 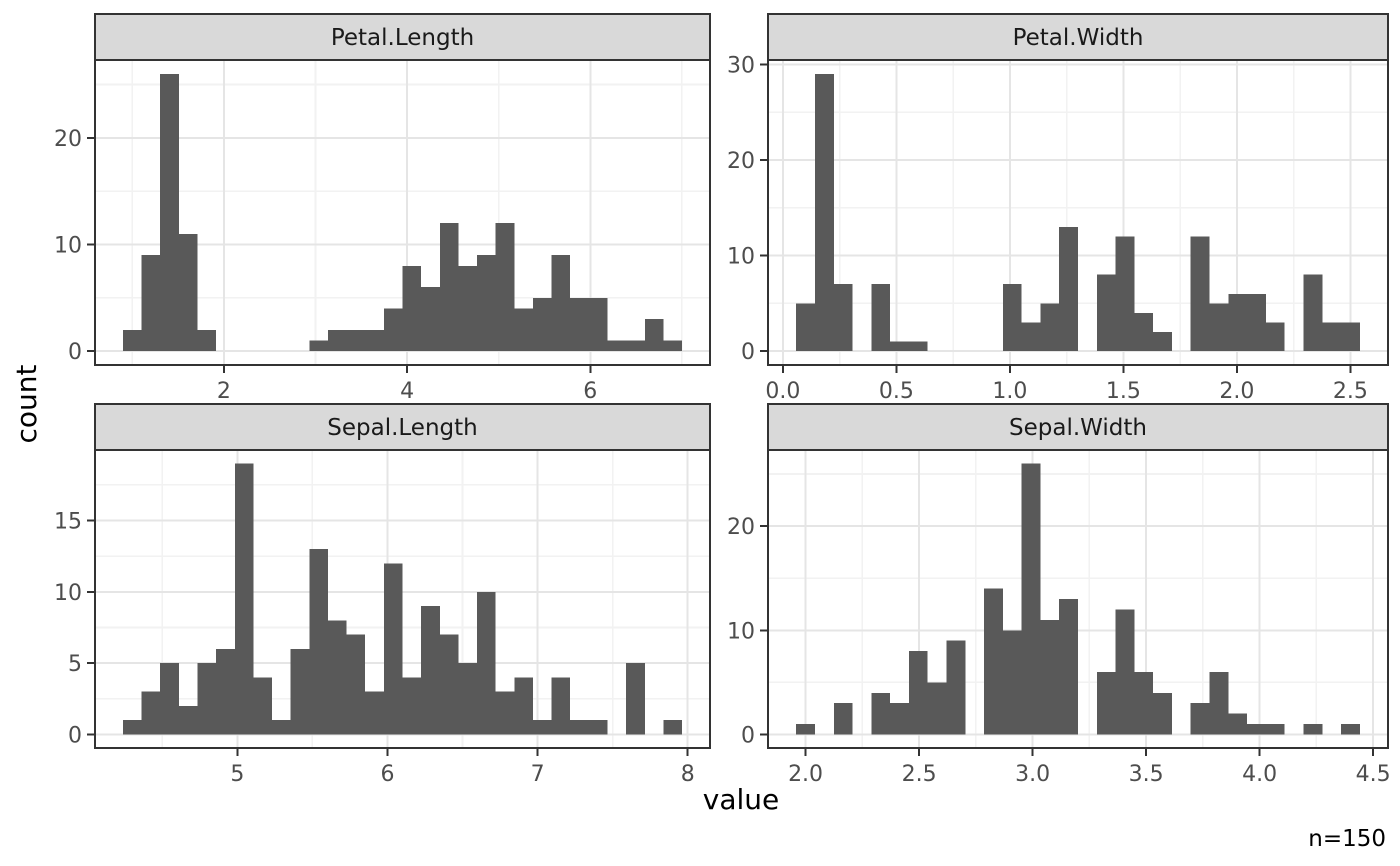 What do you see at coordinates (1347, 839) in the screenshot?
I see `caption: n=150` at bounding box center [1347, 839].